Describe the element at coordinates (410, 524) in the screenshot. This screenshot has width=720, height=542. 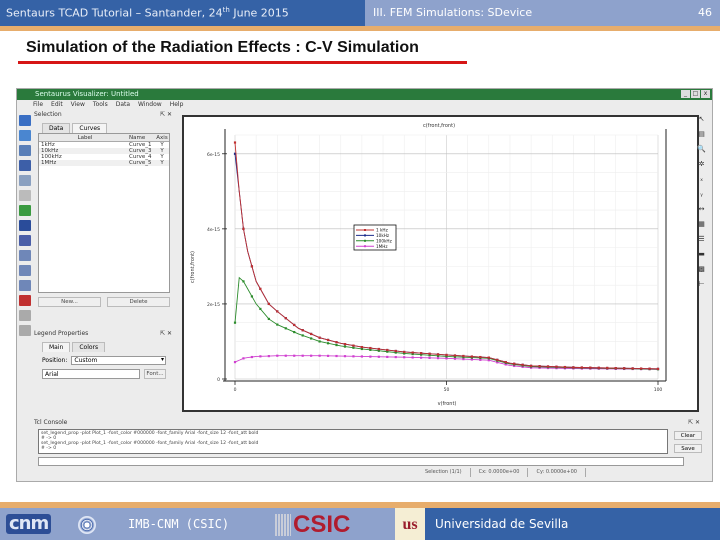
I see `us-logo: us` at that location.